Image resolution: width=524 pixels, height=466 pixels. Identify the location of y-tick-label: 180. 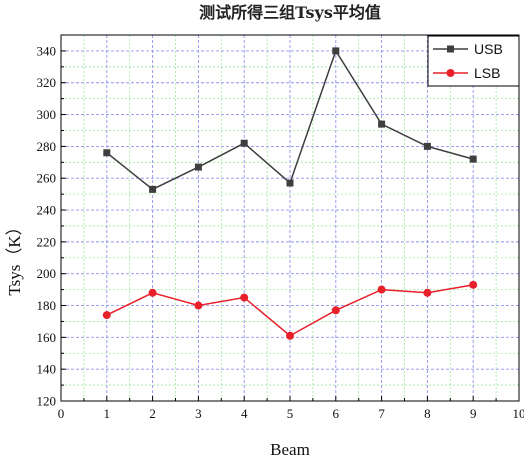
(47, 305).